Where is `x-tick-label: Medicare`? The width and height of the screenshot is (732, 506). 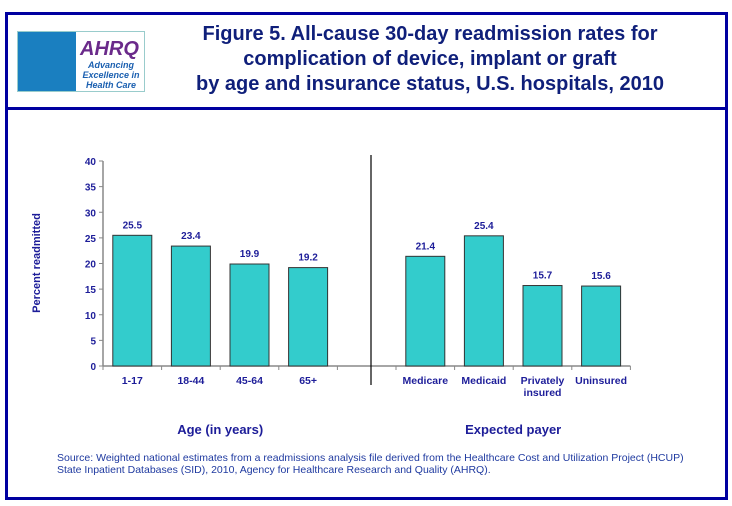 x-tick-label: Medicare is located at coordinates (426, 381).